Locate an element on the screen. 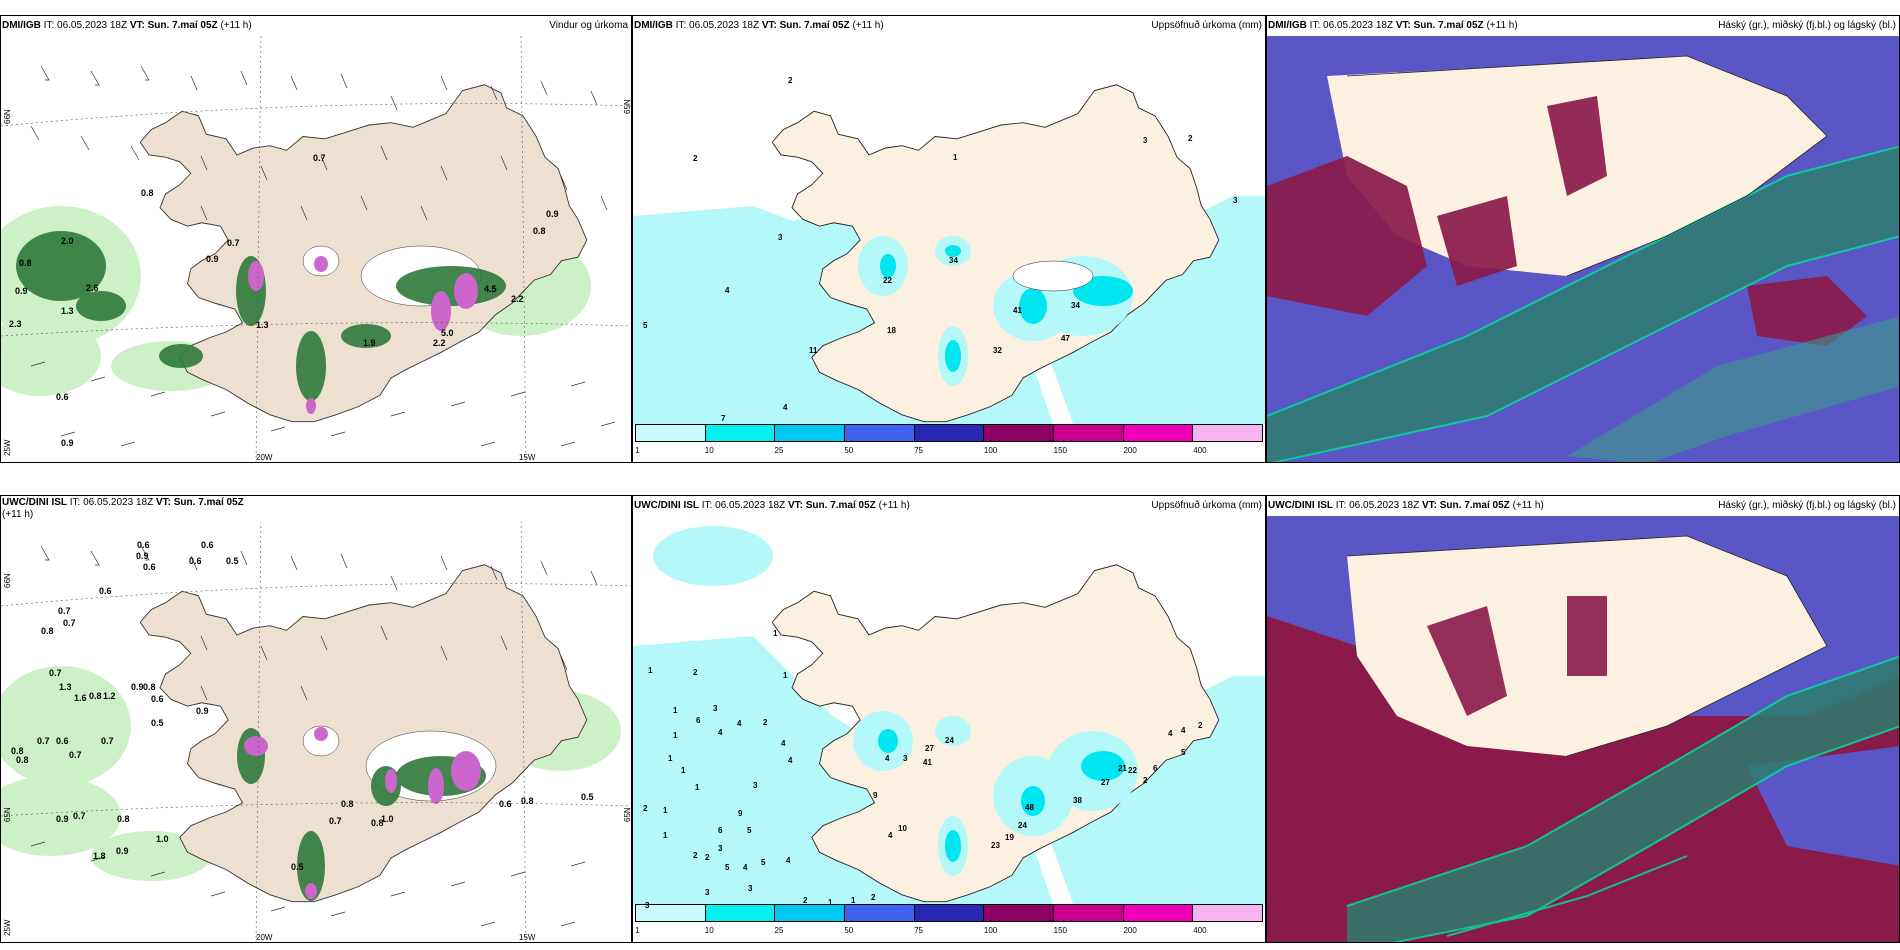 The image size is (1900, 950). lon-label-15: 15W is located at coordinates (527, 937).